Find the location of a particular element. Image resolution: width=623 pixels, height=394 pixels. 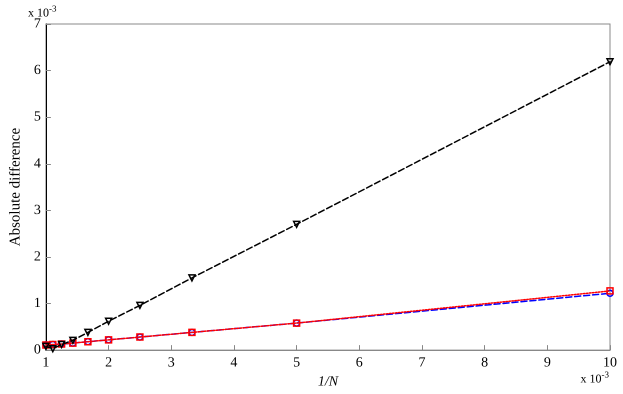

y-tick-label: 4 is located at coordinates (37, 164).